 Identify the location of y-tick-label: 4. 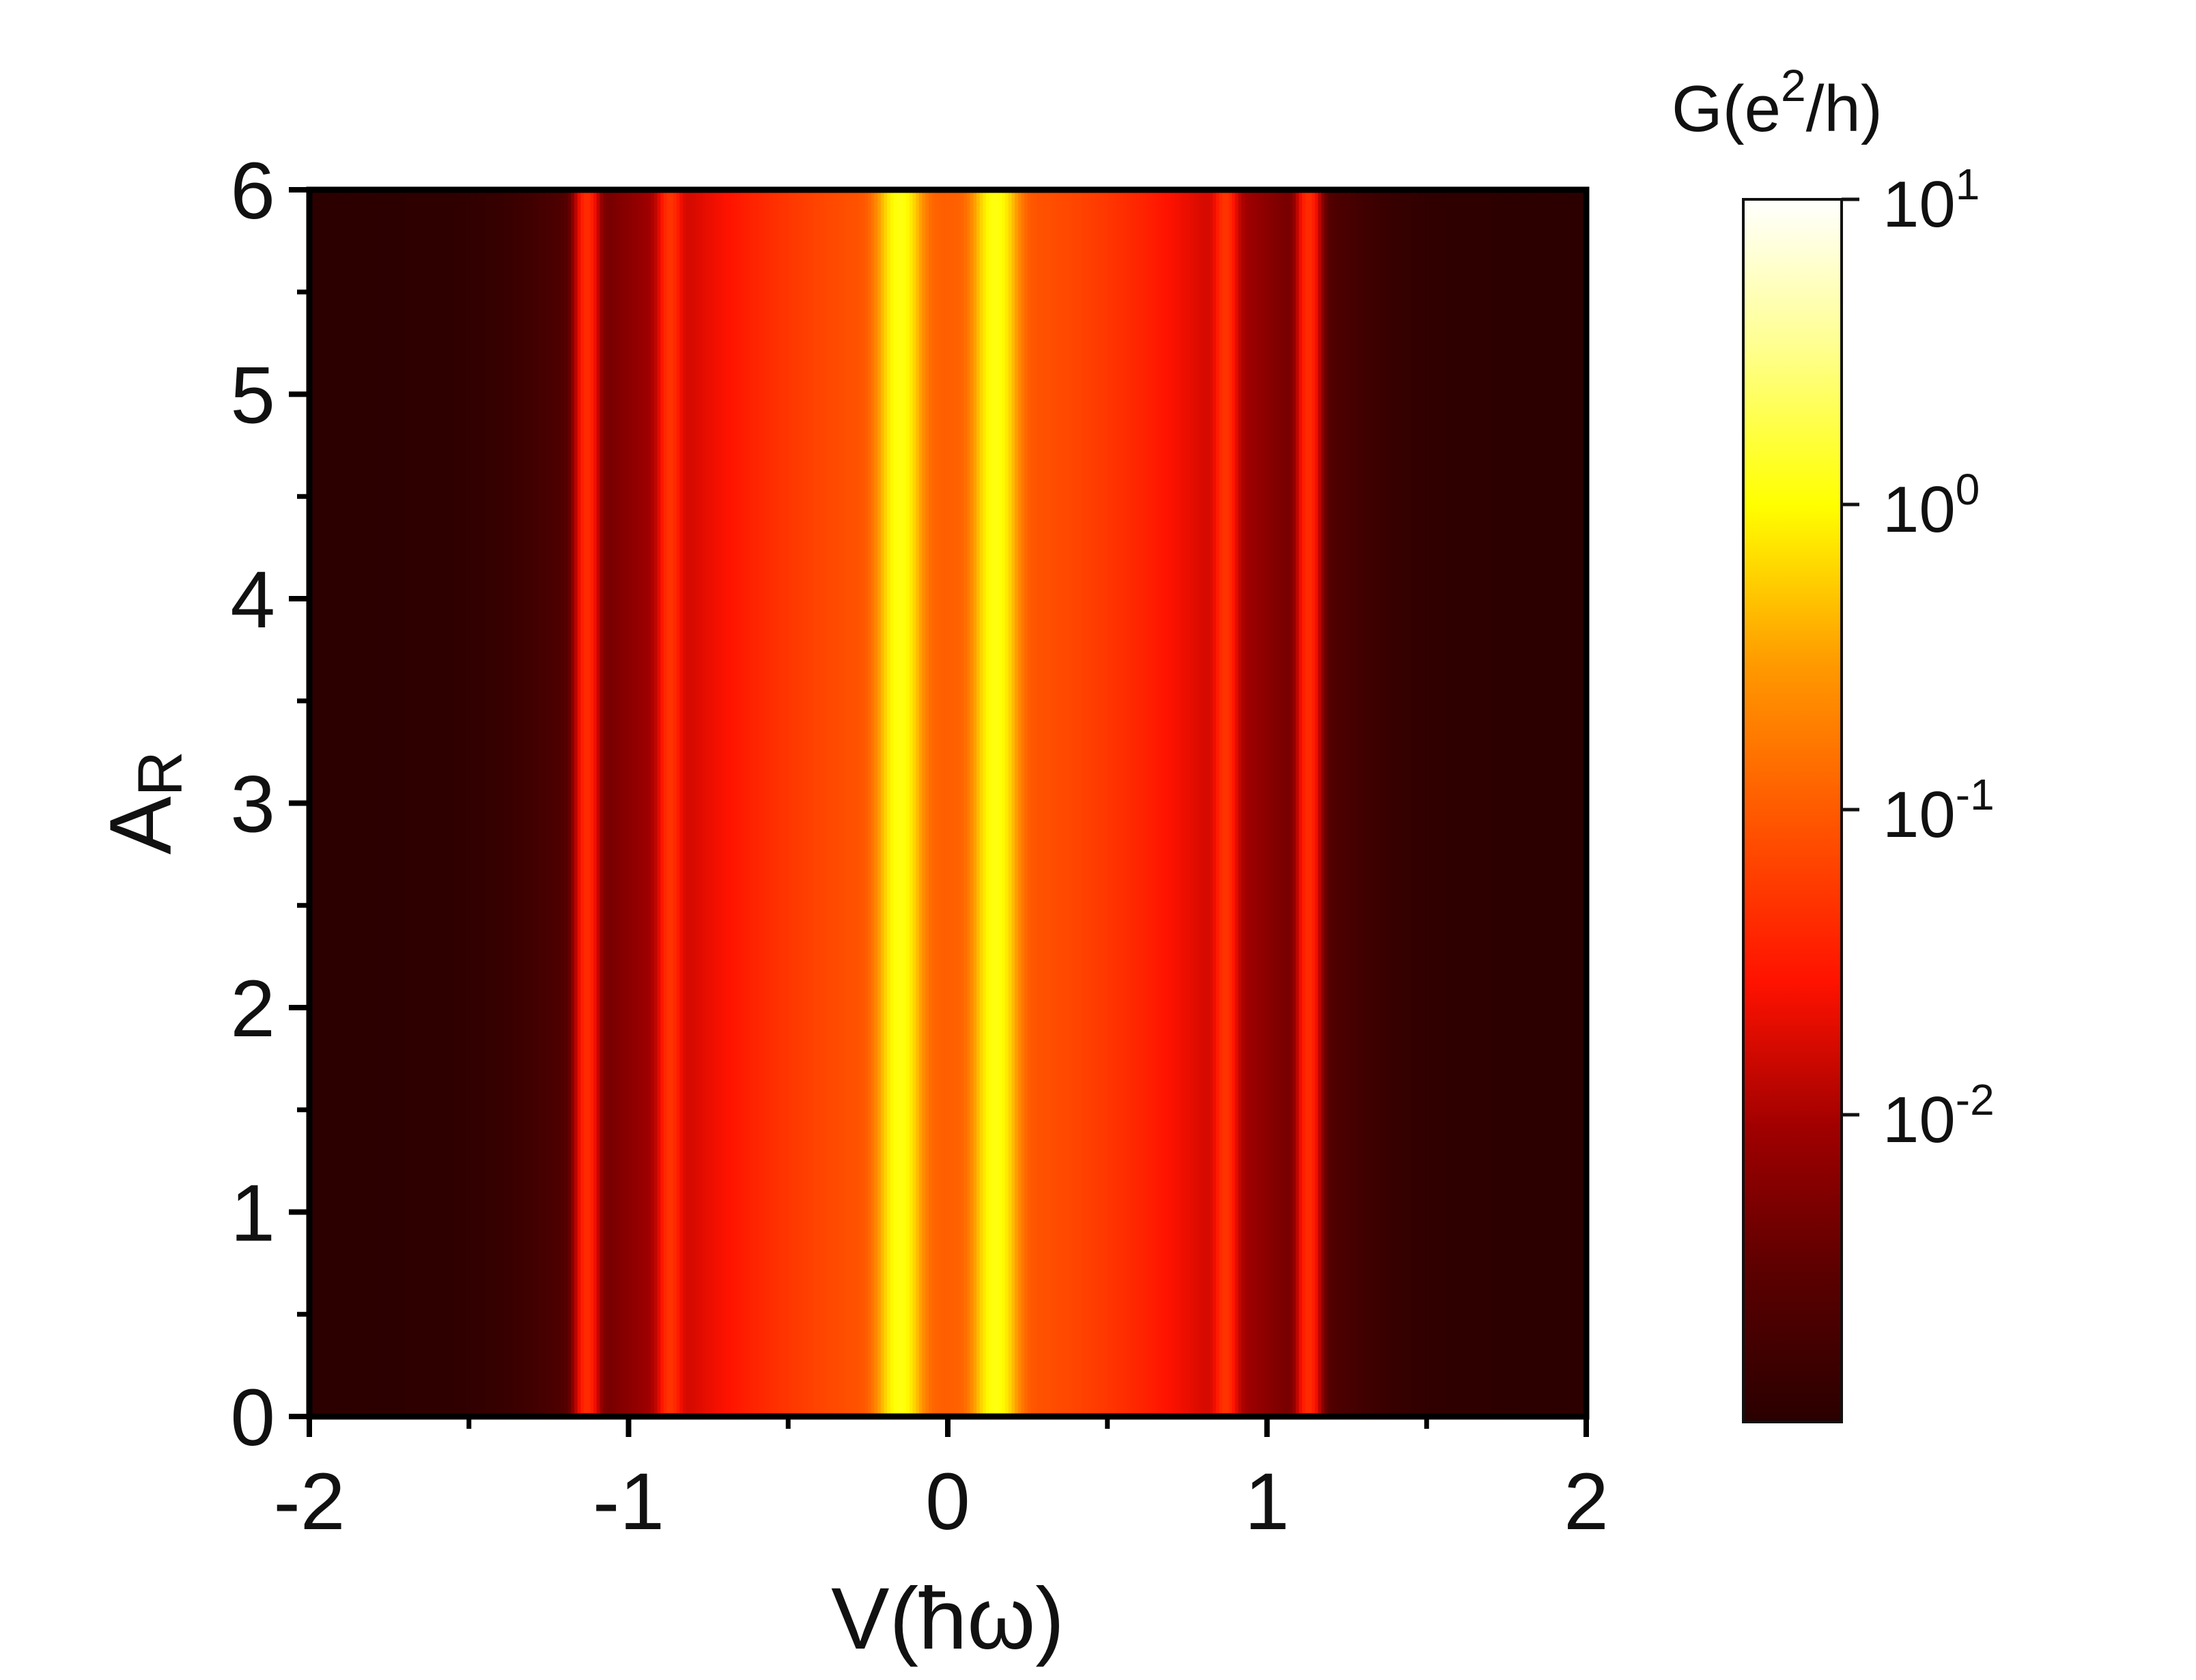
(253, 600).